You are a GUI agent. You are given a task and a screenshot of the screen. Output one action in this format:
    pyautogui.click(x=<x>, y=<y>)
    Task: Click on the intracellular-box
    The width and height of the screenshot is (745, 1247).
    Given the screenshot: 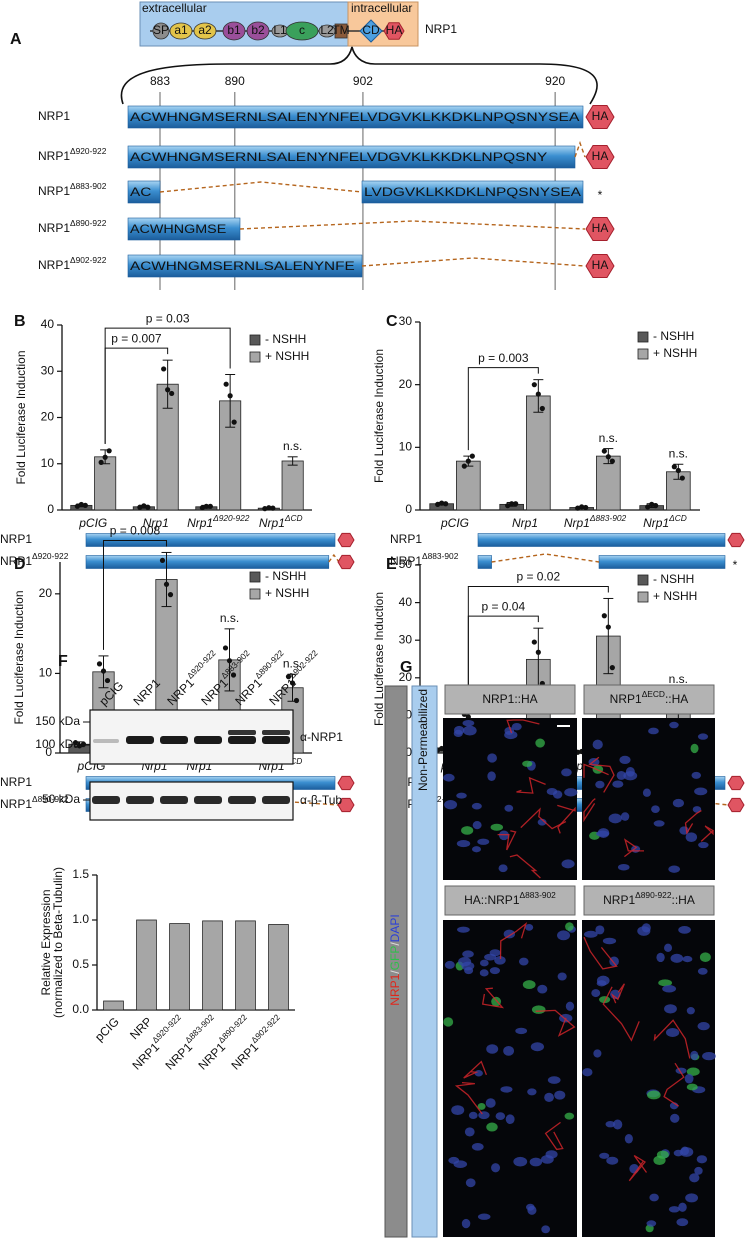 What is the action you would take?
    pyautogui.click(x=383, y=24)
    